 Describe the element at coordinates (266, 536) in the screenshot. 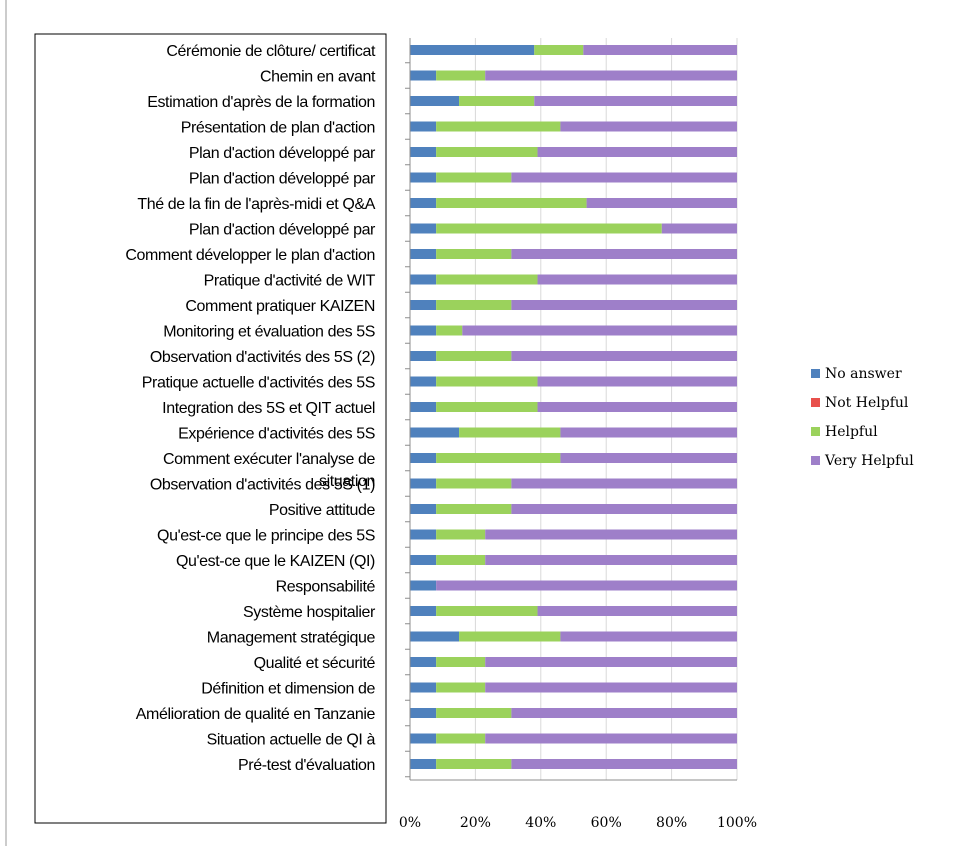

I see `category-label: Qu'est-ce que le principe des 5S` at that location.